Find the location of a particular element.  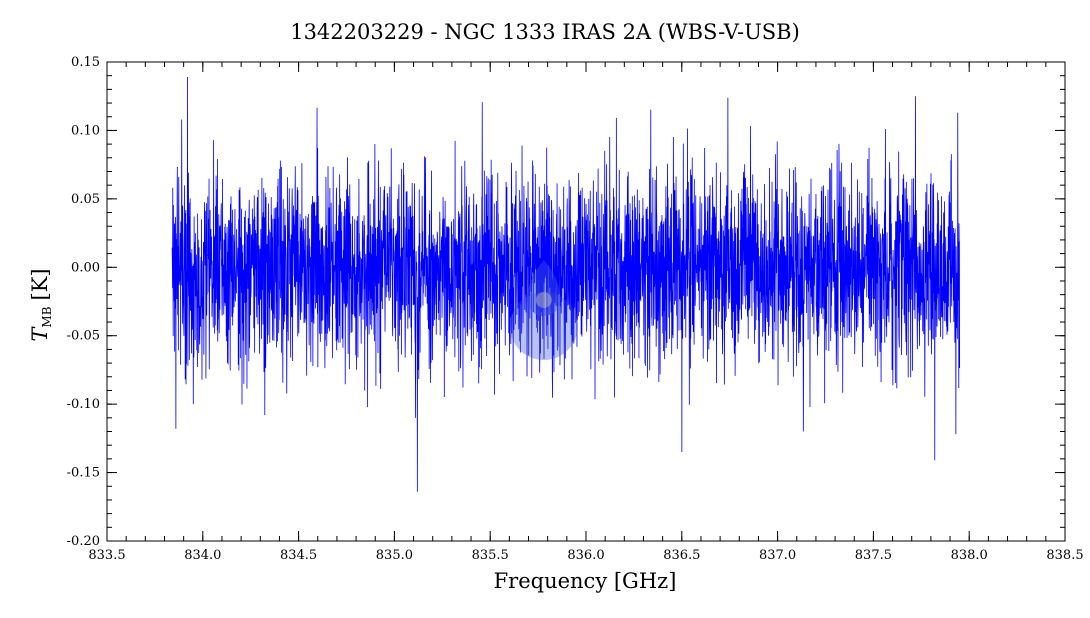

y-tick-label: 0.15 is located at coordinates (85, 62).